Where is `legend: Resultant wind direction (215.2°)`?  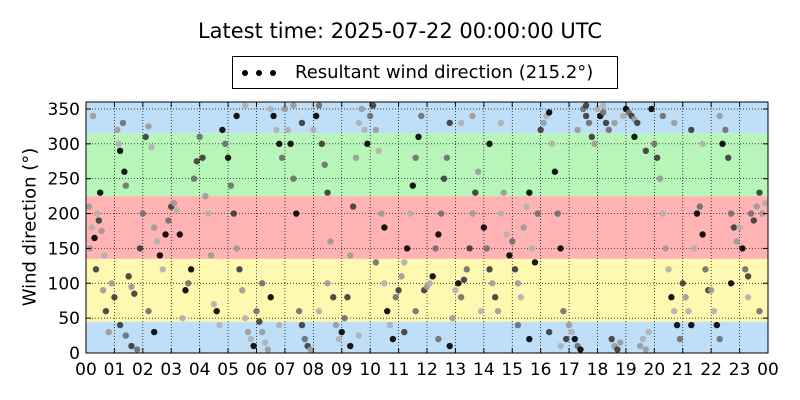
legend: Resultant wind direction (215.2°) is located at coordinates (425, 72).